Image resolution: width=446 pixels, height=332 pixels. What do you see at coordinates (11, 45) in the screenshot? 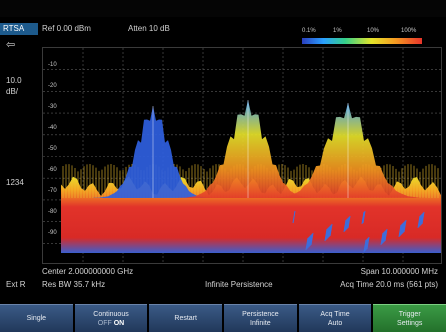
I see `trace-select-icon: ⇦` at bounding box center [11, 45].